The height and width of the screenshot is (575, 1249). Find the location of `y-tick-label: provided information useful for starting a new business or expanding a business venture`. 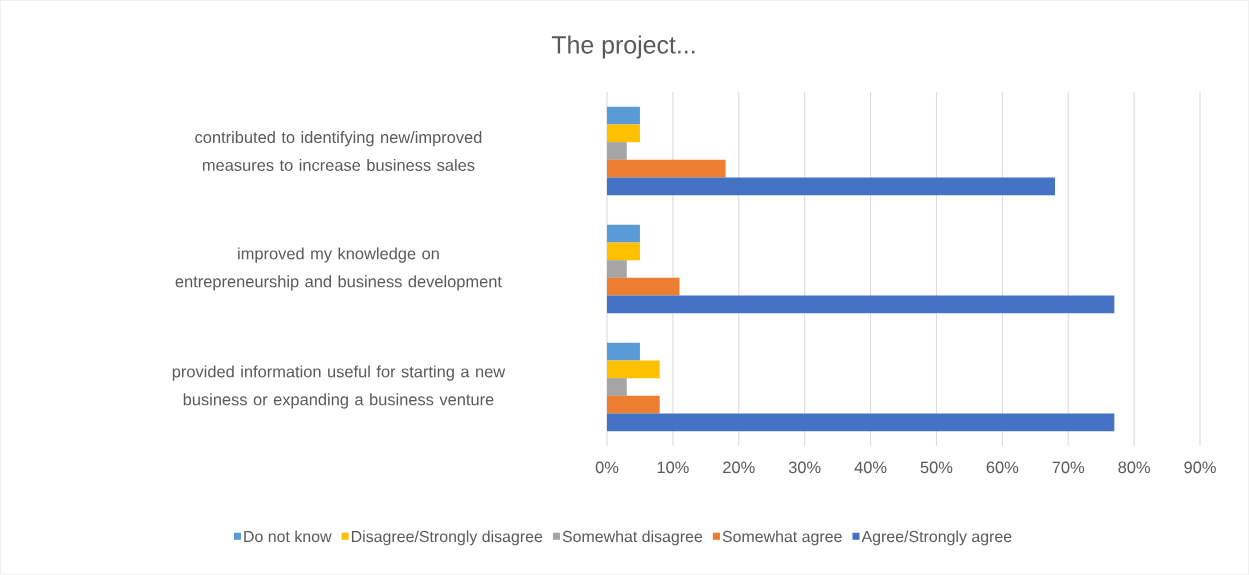

y-tick-label: provided information useful for starting a new business or expanding a business venture is located at coordinates (339, 387).